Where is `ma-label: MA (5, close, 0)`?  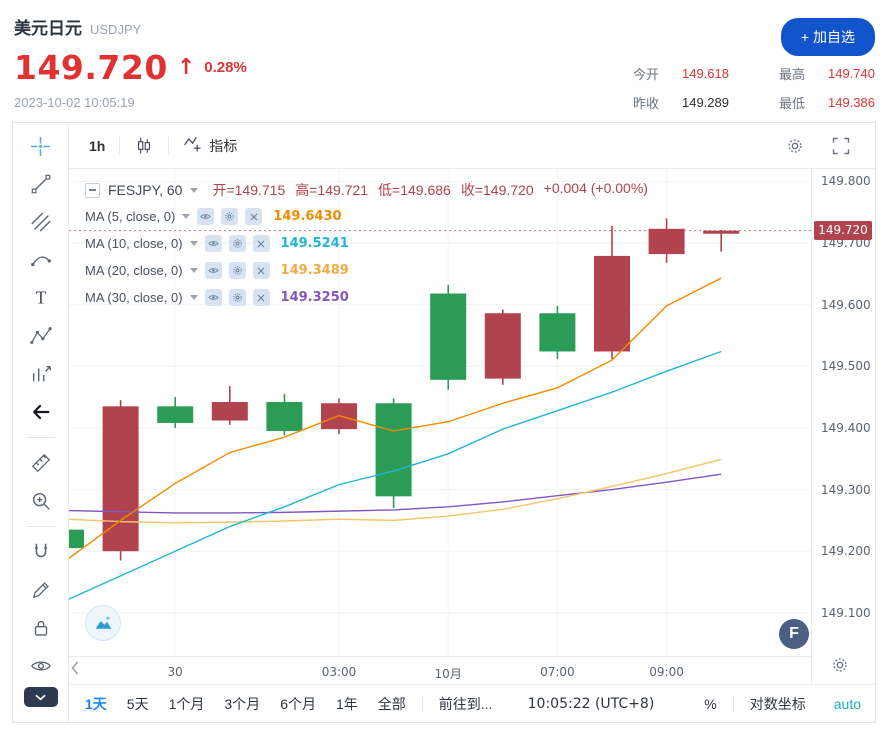
ma-label: MA (5, close, 0) is located at coordinates (130, 216).